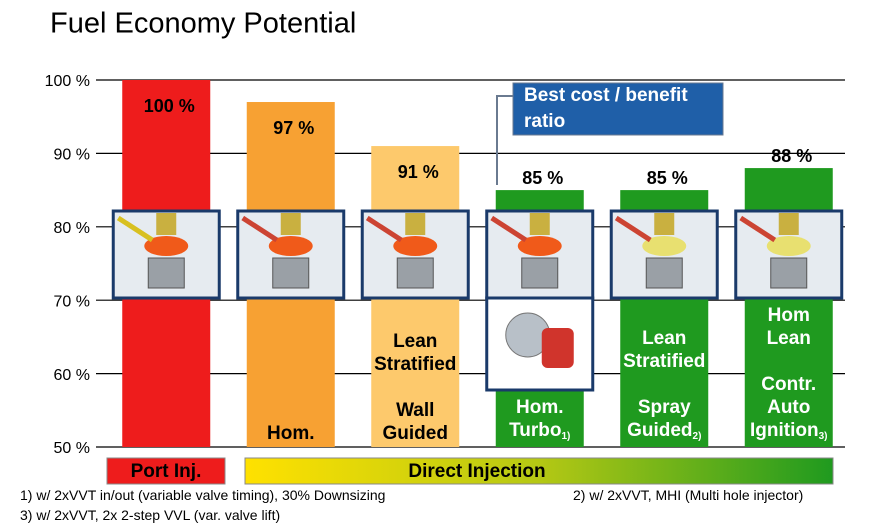  Describe the element at coordinates (169, 106) in the screenshot. I see `value-label: 100 %` at that location.